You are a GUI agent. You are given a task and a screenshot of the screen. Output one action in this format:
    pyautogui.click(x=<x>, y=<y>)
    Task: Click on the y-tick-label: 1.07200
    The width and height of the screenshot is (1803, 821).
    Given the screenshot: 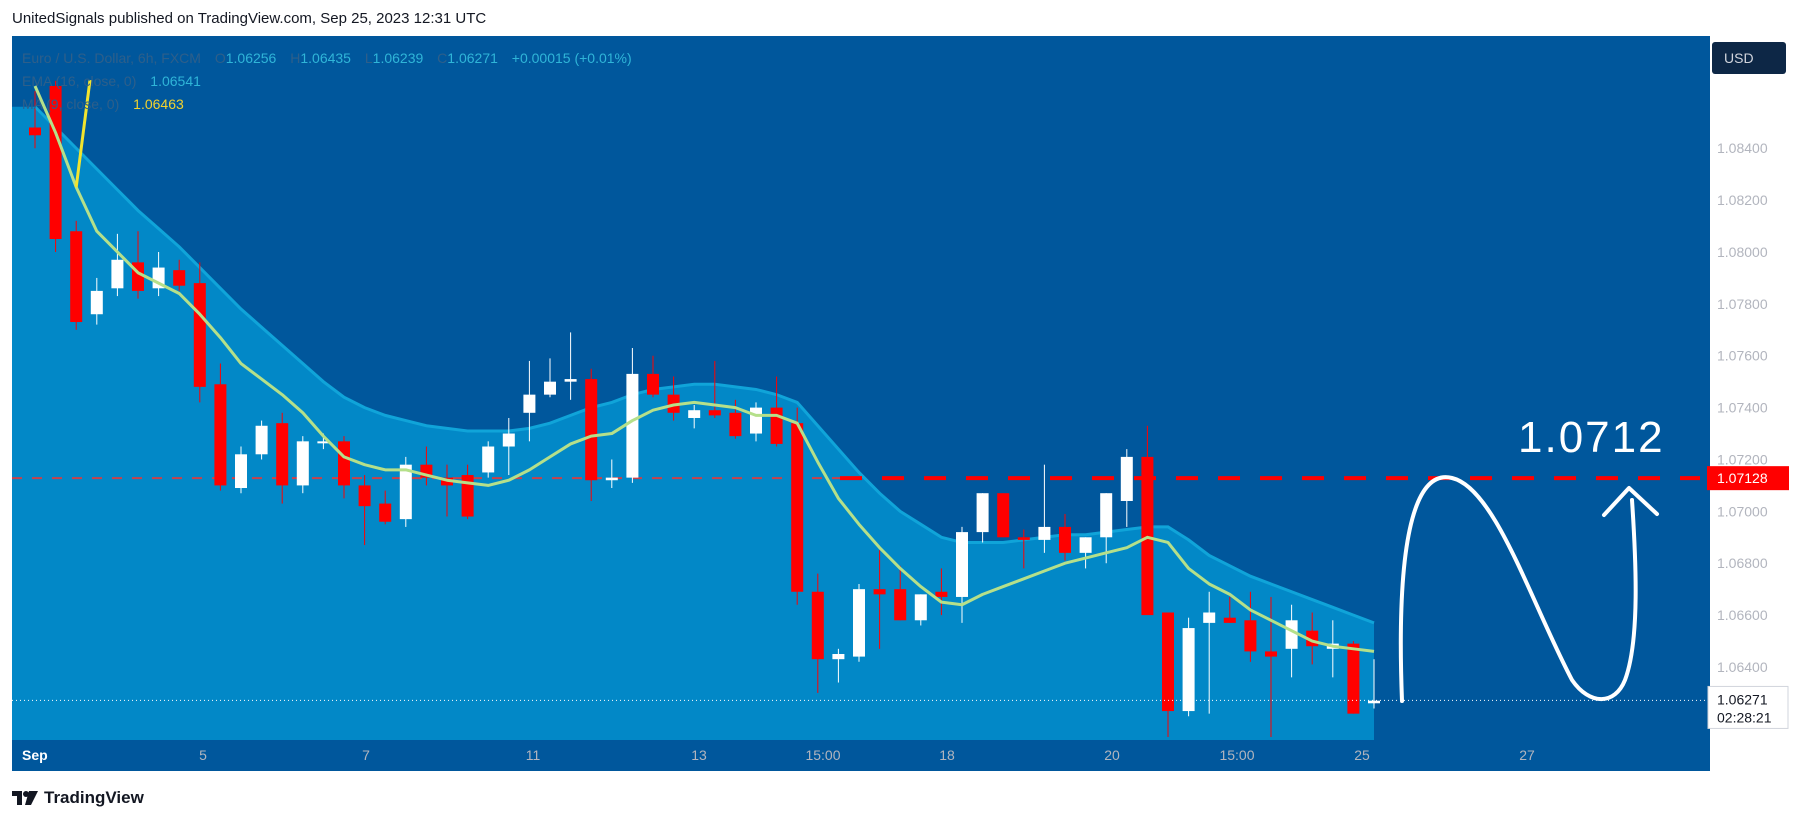 What is the action you would take?
    pyautogui.click(x=1742, y=459)
    